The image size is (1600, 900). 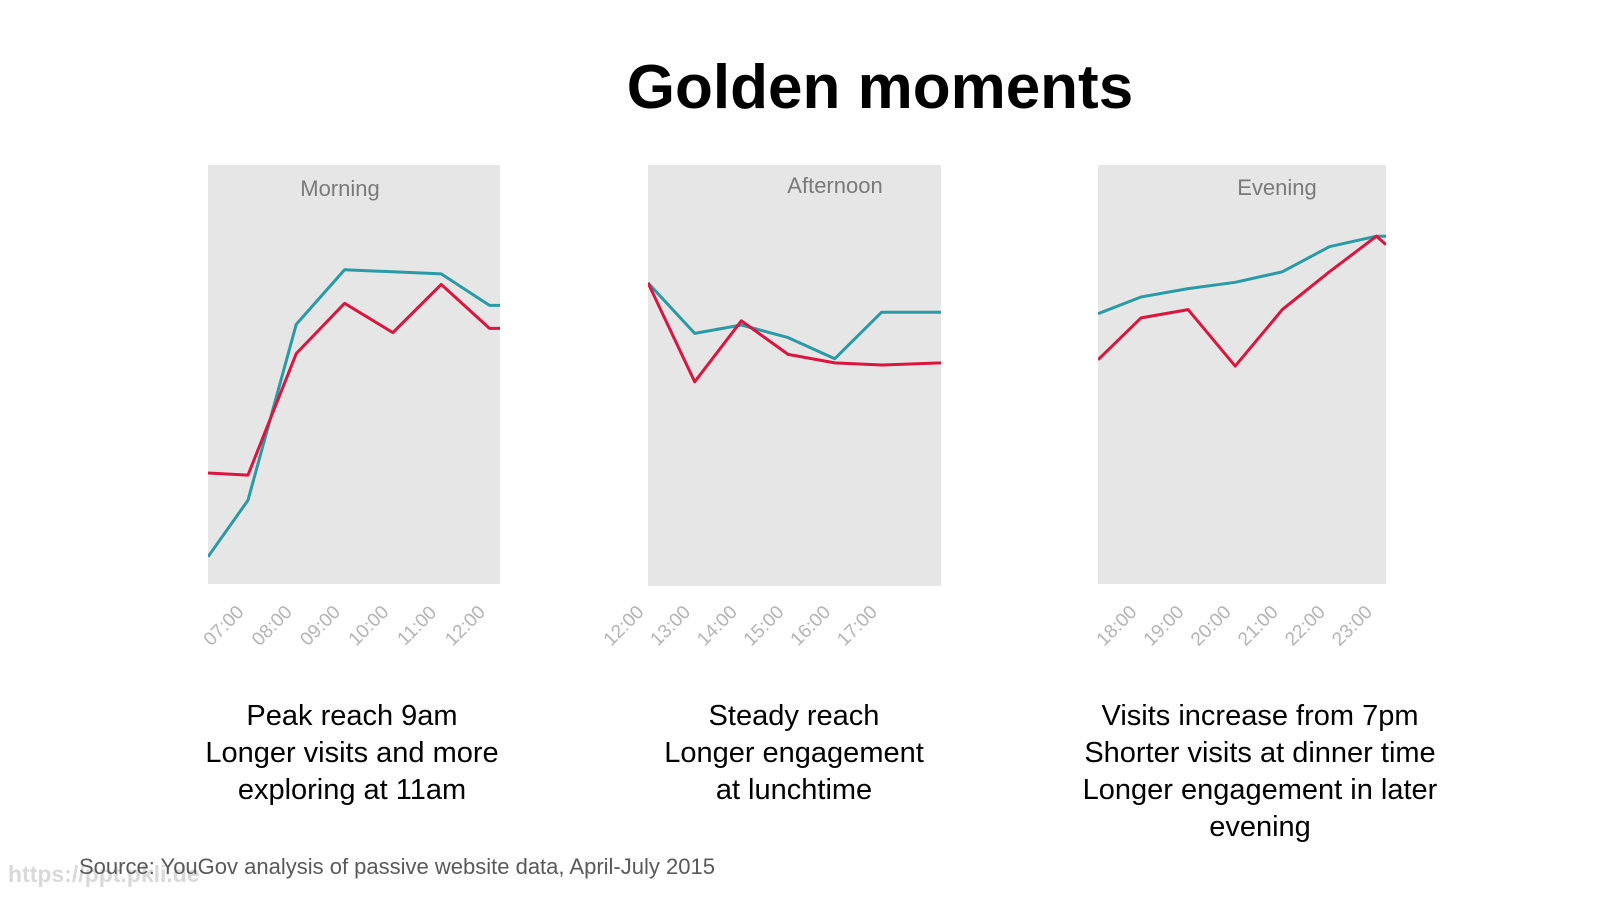 What do you see at coordinates (794, 790) in the screenshot?
I see `caption-line: at lunchtime` at bounding box center [794, 790].